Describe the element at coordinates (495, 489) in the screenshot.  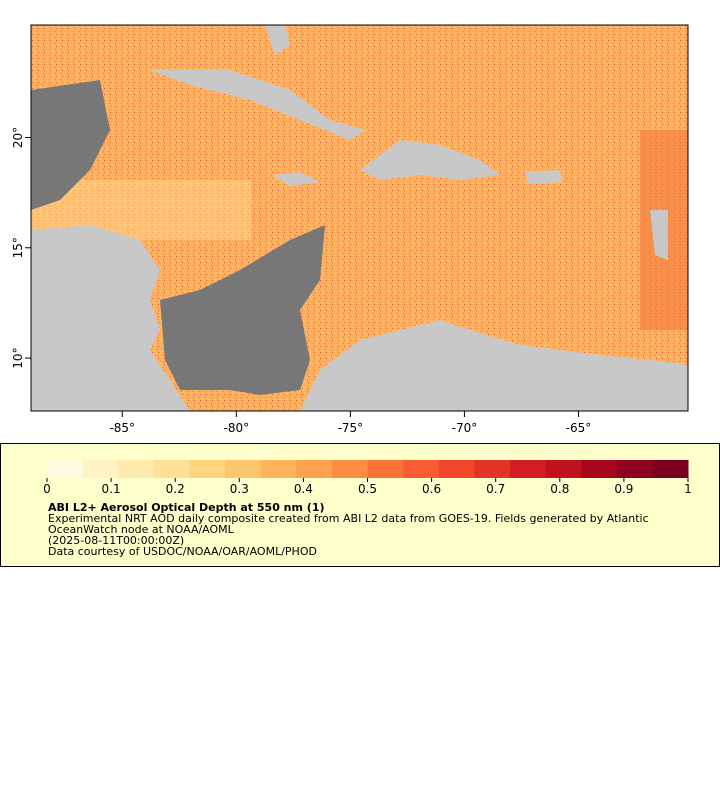
I see `colorbar-tick-label: 0.7` at that location.